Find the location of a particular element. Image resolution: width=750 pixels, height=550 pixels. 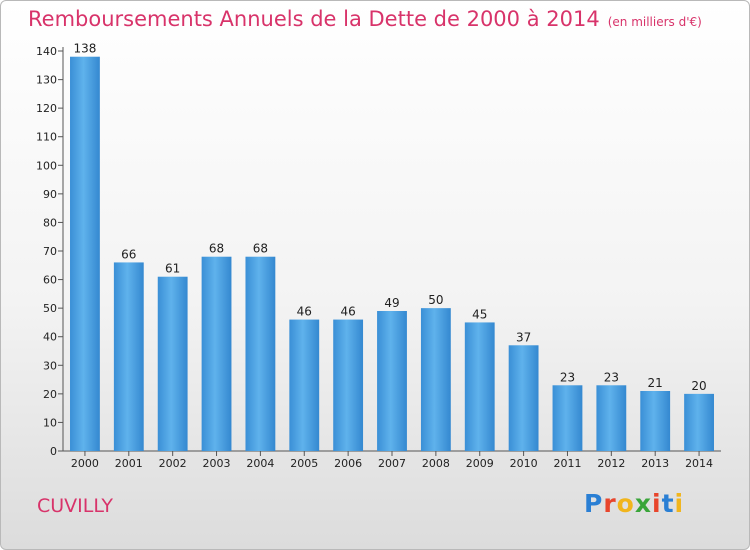

x-tick-label: 2012 is located at coordinates (611, 463).